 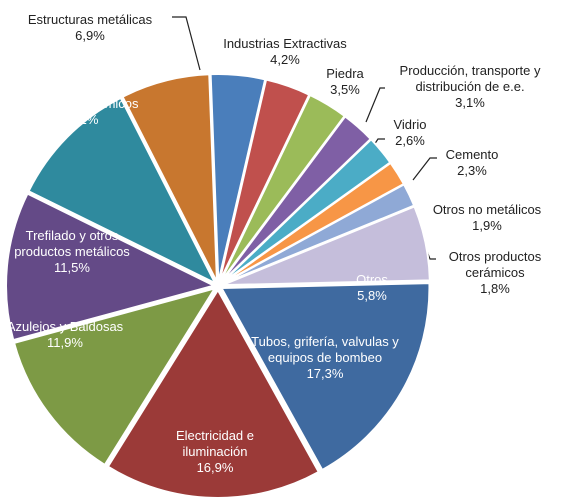 I want to click on value-label: 2,3%, so click(x=472, y=170).